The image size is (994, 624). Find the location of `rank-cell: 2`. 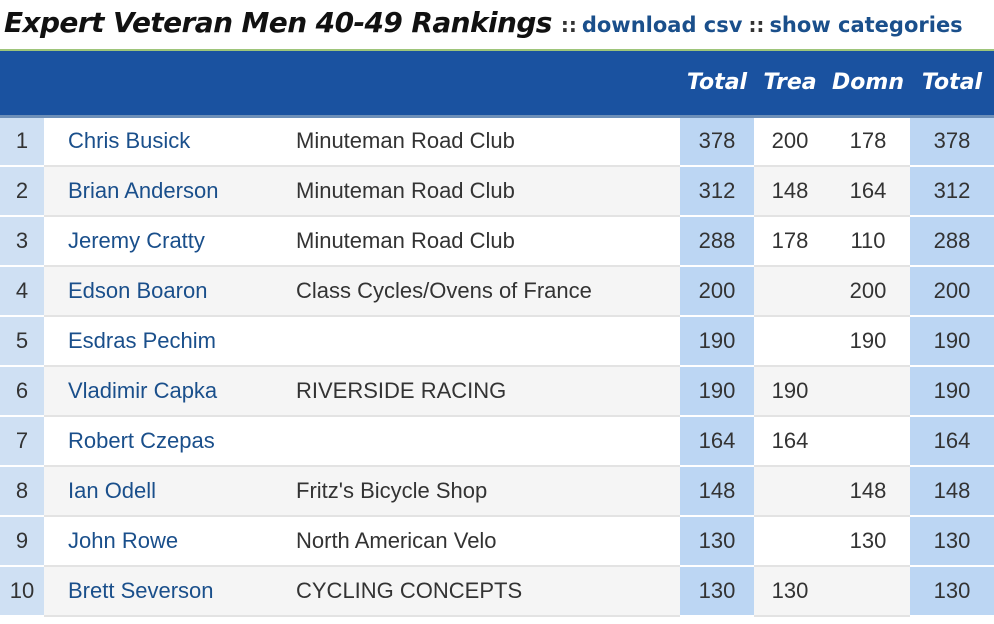

rank-cell: 2 is located at coordinates (22, 191).